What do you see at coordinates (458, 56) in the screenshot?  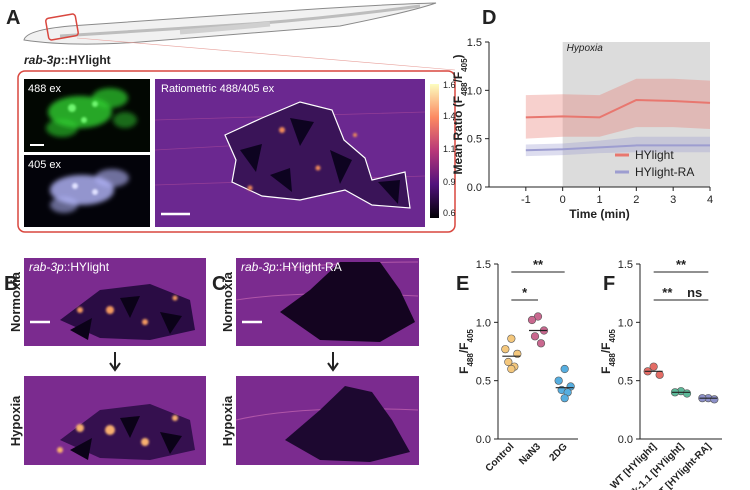 I see `y-axis-label-part: )` at bounding box center [458, 56].